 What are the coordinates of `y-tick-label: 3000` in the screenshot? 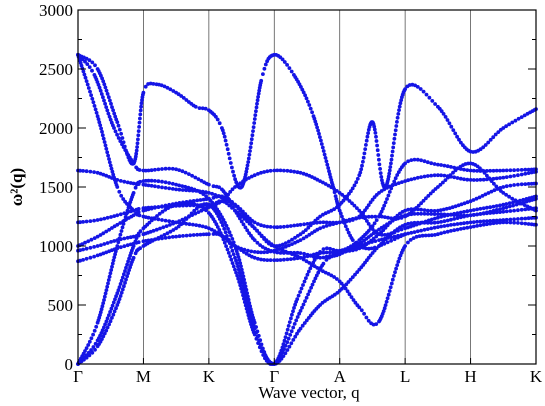 It's located at (56, 10).